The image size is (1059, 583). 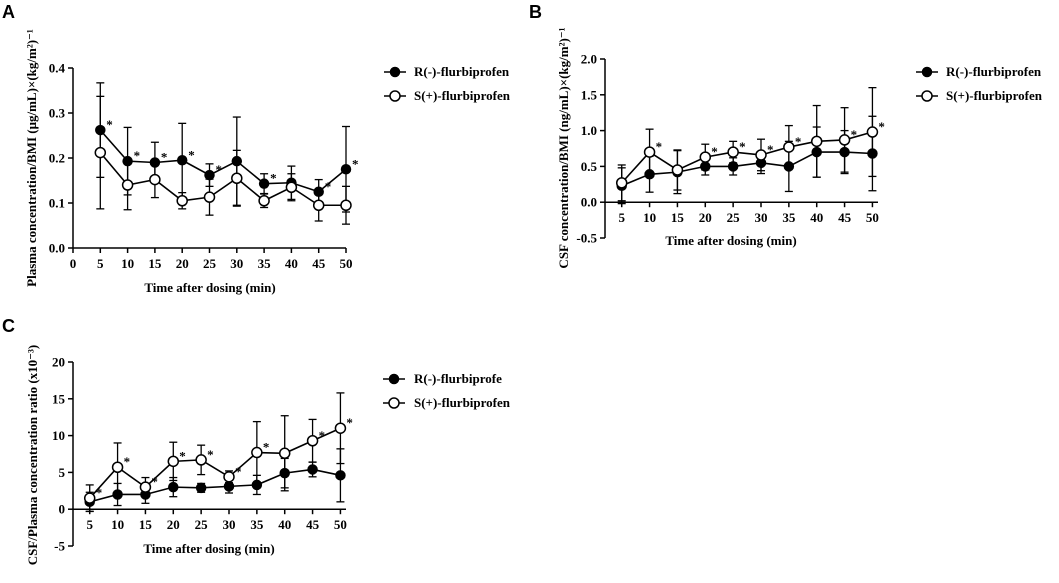 I want to click on panel-letter-c: C, so click(x=8, y=326).